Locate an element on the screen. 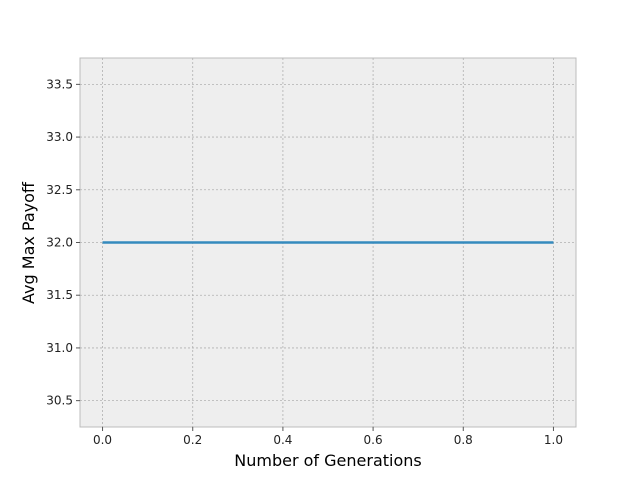 The image size is (640, 480). y-axis-title: Avg Max Payoff is located at coordinates (28, 242).